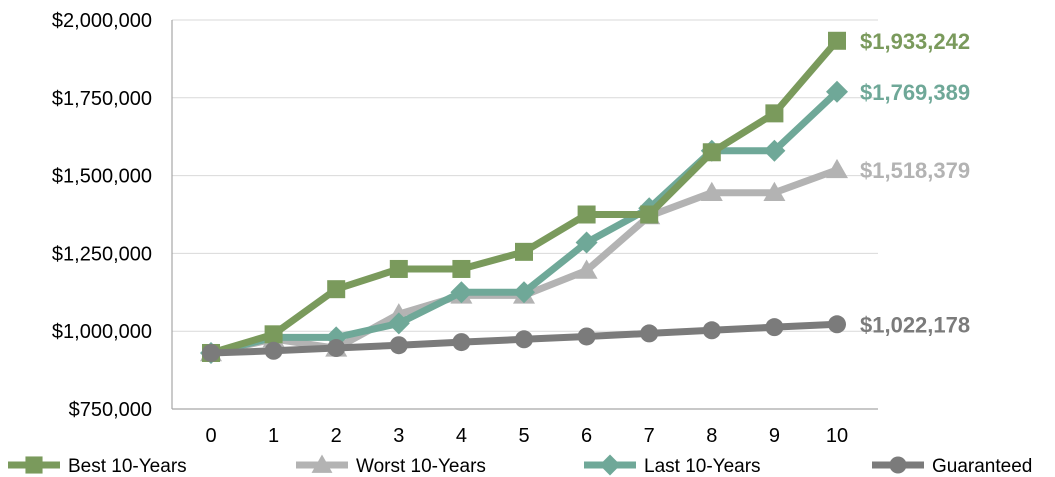  I want to click on x-axis-ticks: 0 1 2 3 4 5 6 7 8 9 10, so click(526, 436).